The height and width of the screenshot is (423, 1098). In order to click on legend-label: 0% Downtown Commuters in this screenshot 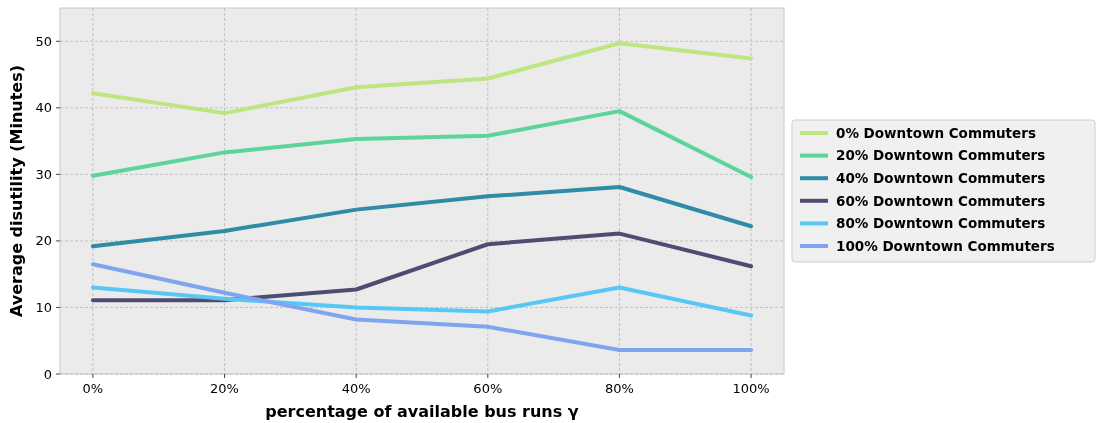, I will do `click(936, 132)`.